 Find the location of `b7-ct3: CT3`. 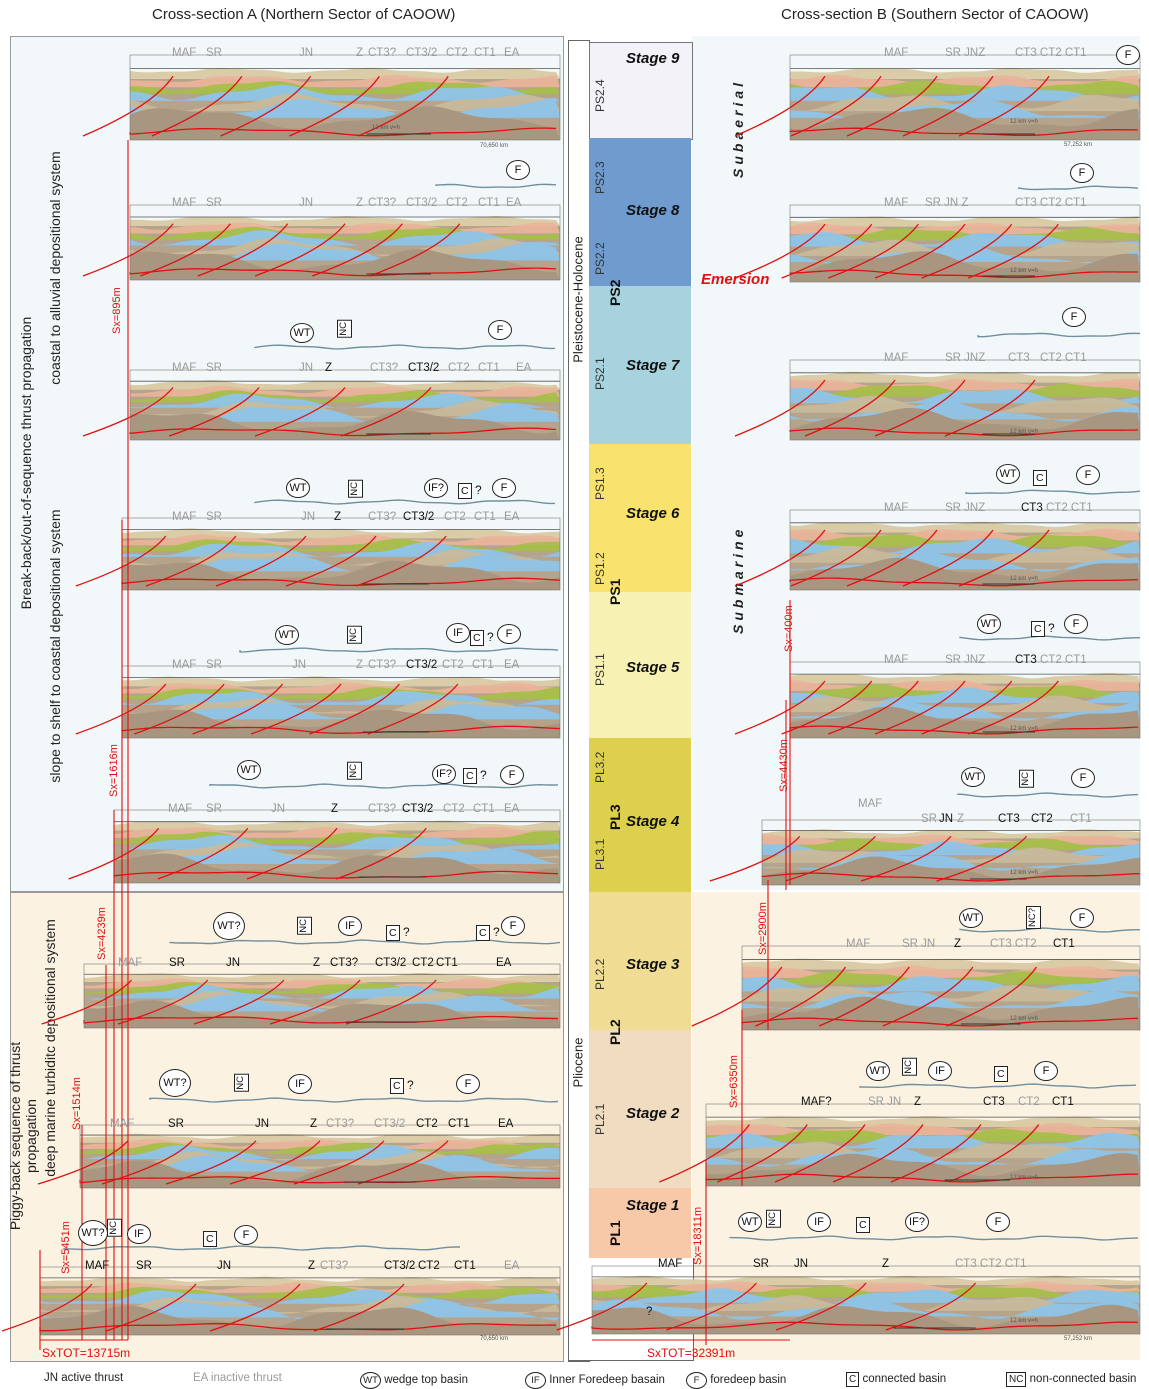

b7-ct3: CT3 is located at coordinates (1019, 358).